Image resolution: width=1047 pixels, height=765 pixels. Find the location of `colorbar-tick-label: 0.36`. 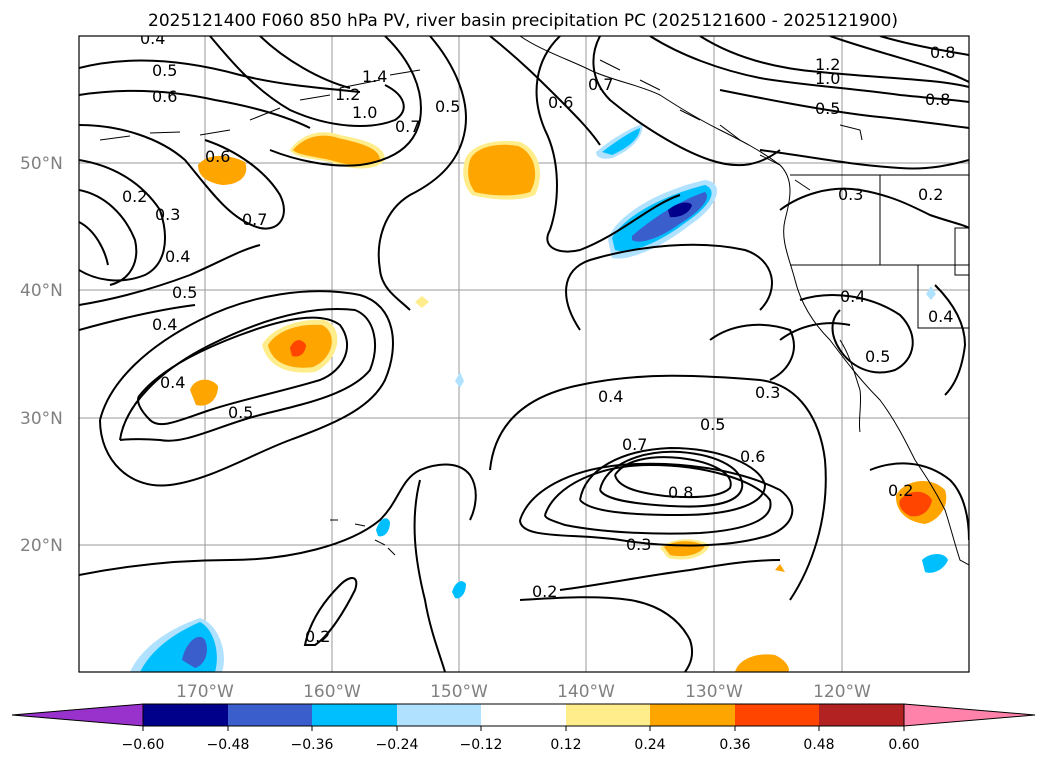

colorbar-tick-label: 0.36 is located at coordinates (734, 745).